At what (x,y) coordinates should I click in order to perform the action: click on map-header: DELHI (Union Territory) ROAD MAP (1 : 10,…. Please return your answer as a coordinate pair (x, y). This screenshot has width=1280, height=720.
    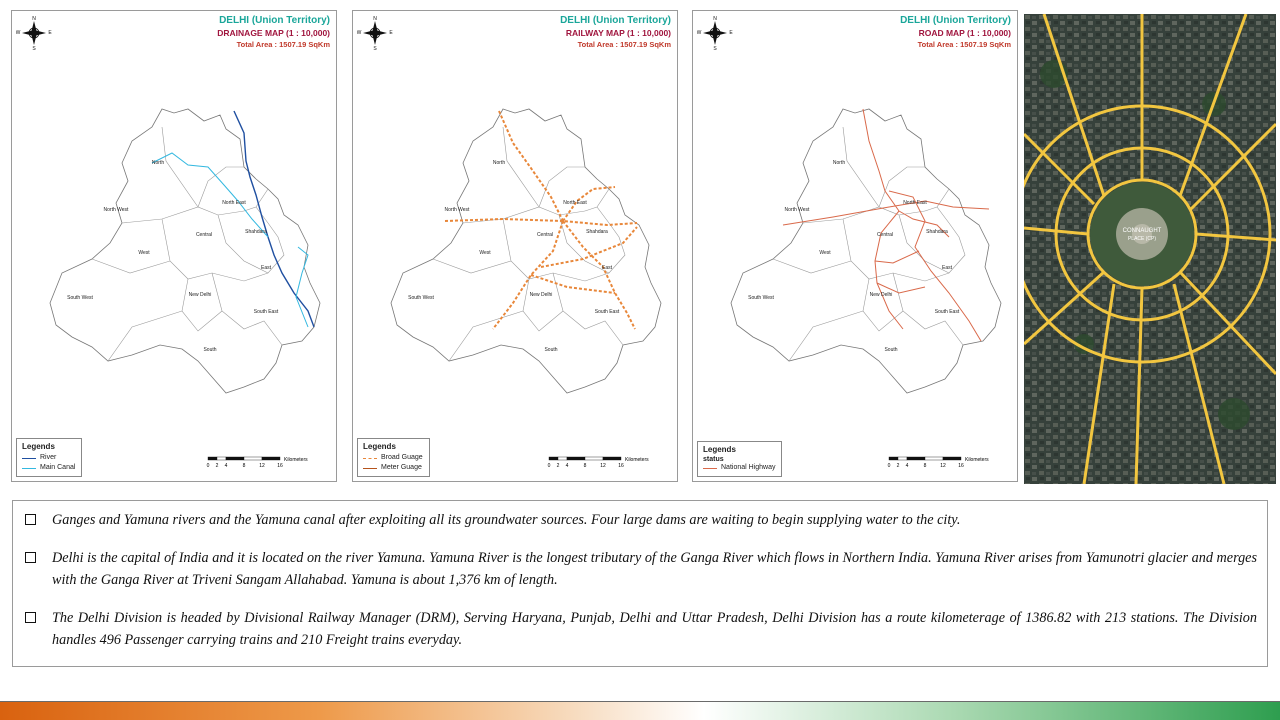
    Looking at the image, I should click on (955, 33).